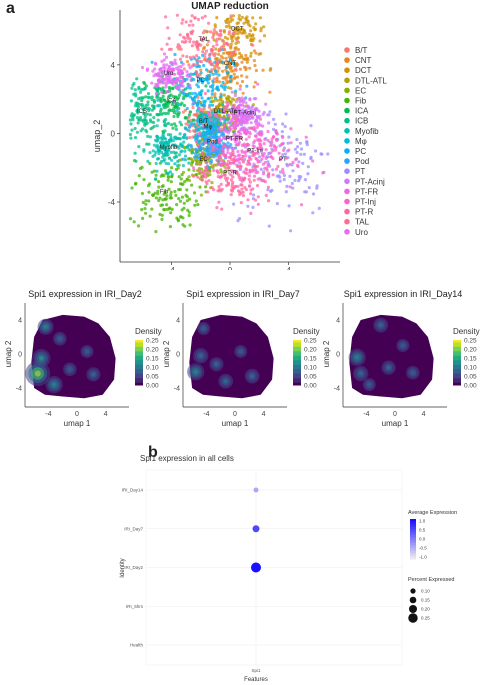  Describe the element at coordinates (244, 114) in the screenshot. I see `umap-cluster-label: PT-Acinj` at that location.